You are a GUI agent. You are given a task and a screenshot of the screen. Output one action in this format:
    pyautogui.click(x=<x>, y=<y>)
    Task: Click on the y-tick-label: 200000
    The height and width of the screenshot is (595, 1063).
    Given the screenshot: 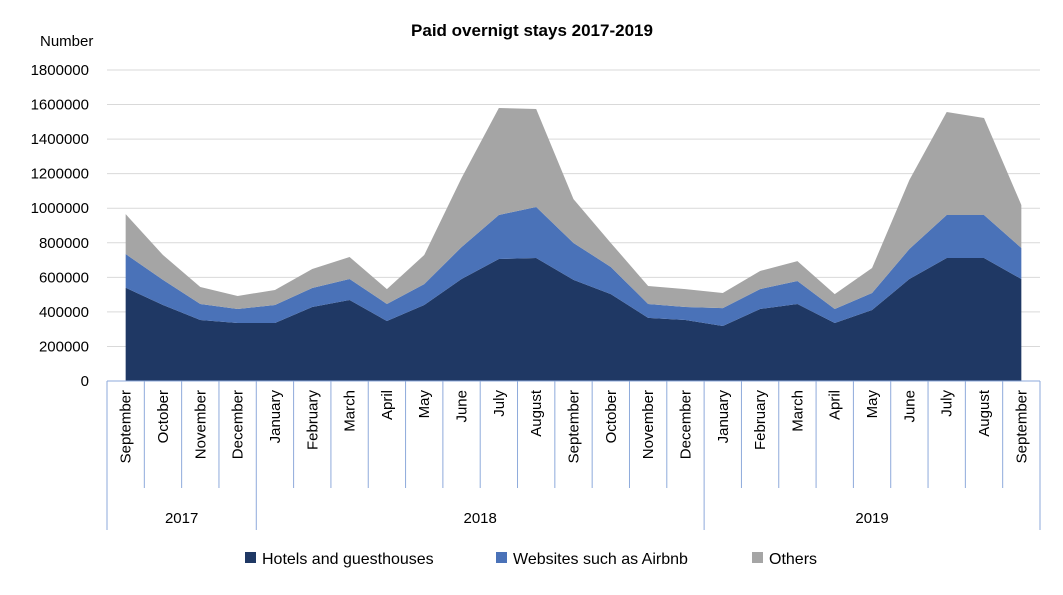 What is the action you would take?
    pyautogui.click(x=64, y=346)
    